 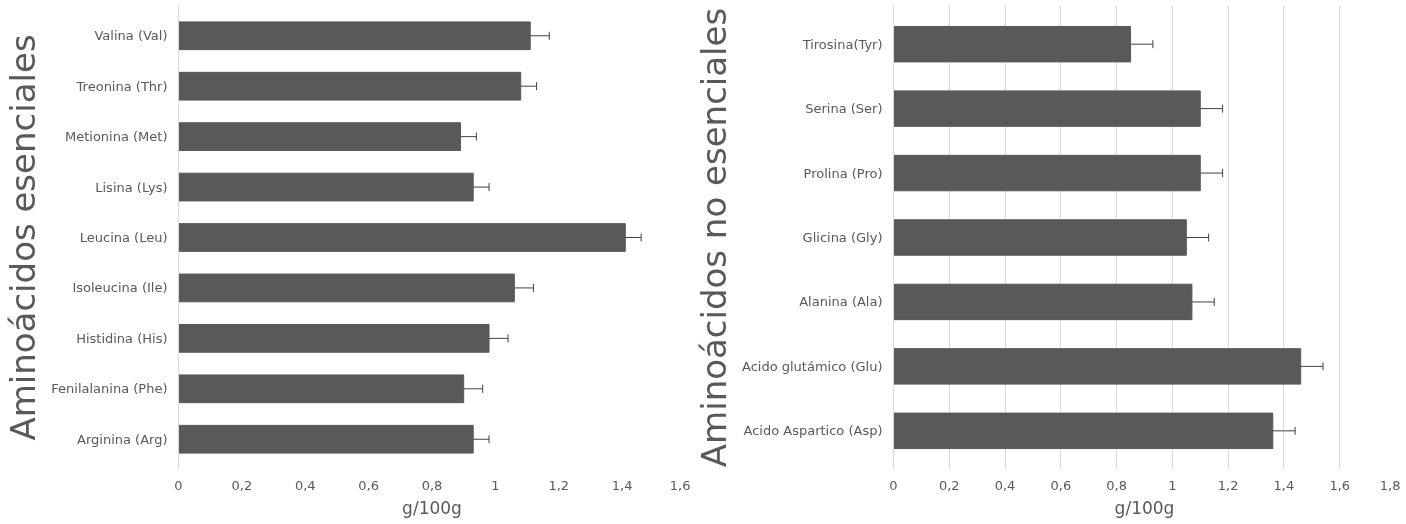 What do you see at coordinates (122, 439) in the screenshot?
I see `y-tick-label: Arginina (Arg)` at bounding box center [122, 439].